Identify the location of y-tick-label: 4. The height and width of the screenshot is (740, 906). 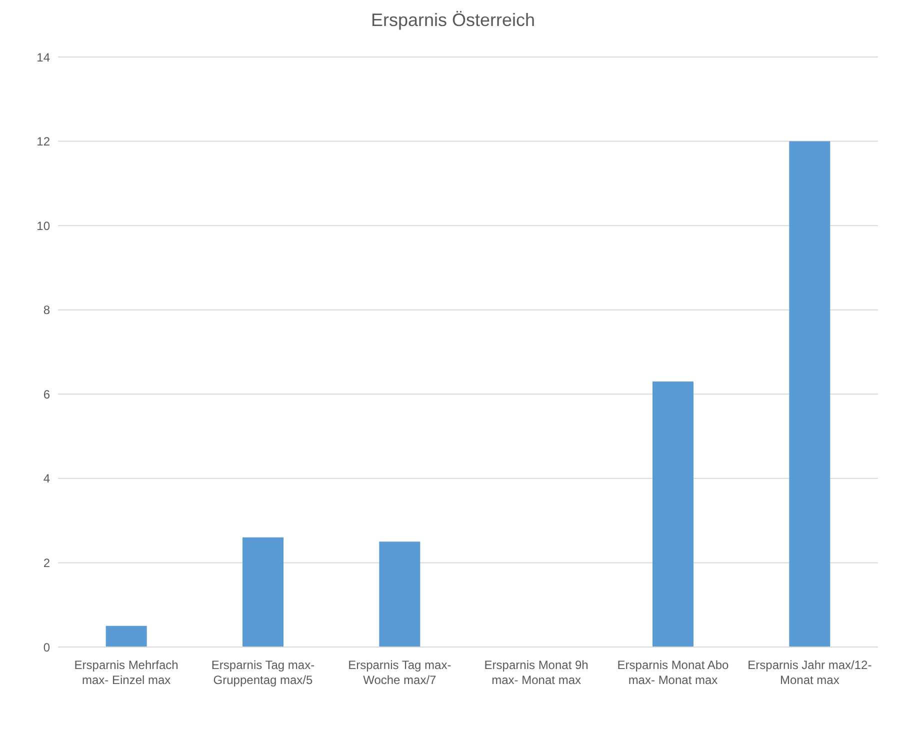
(46, 479).